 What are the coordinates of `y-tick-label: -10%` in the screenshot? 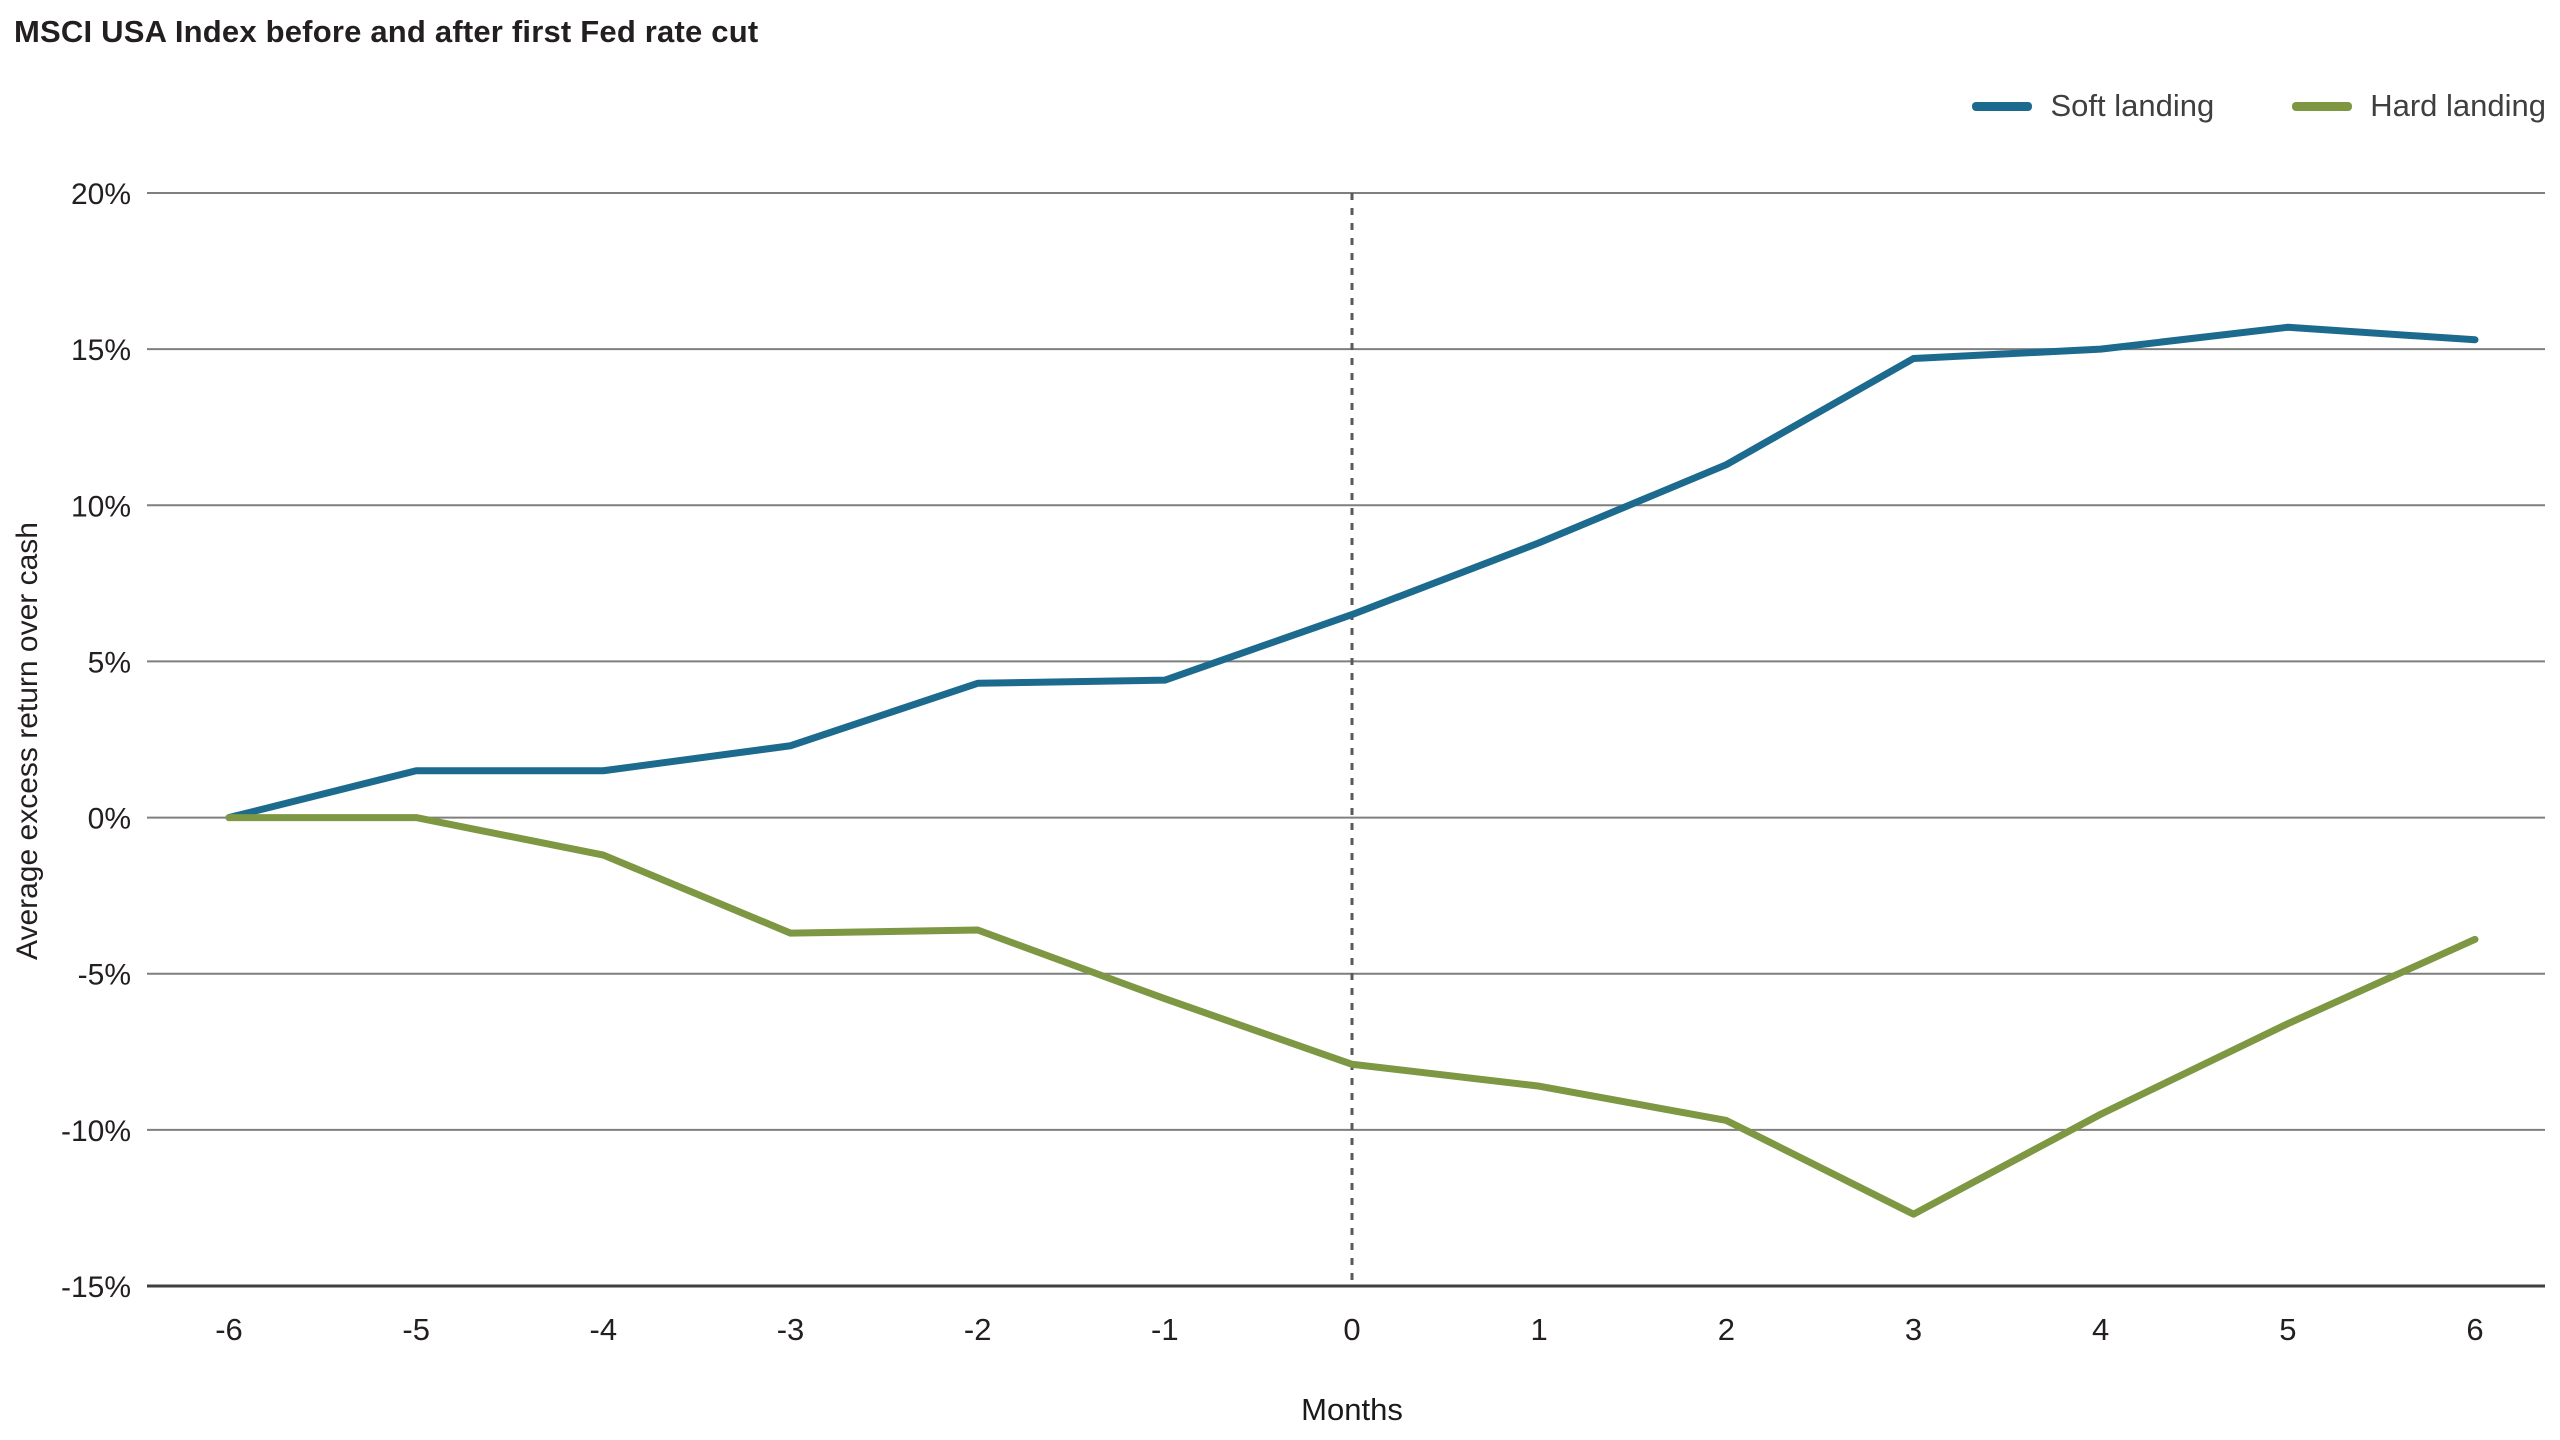 It's located at (96, 1131).